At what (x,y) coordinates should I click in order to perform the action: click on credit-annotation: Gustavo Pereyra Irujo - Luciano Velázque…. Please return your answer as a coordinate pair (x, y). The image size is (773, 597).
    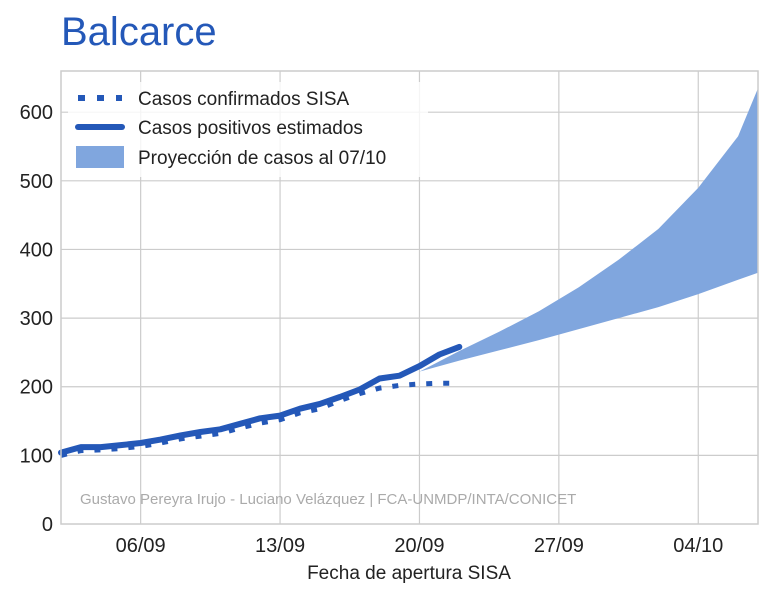
    Looking at the image, I should click on (328, 499).